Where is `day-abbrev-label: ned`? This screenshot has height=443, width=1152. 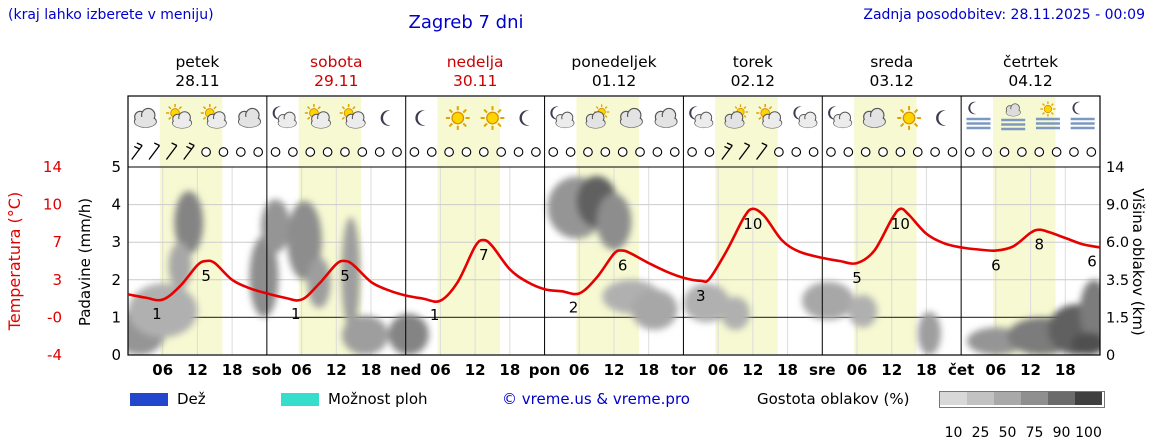 day-abbrev-label: ned is located at coordinates (406, 370).